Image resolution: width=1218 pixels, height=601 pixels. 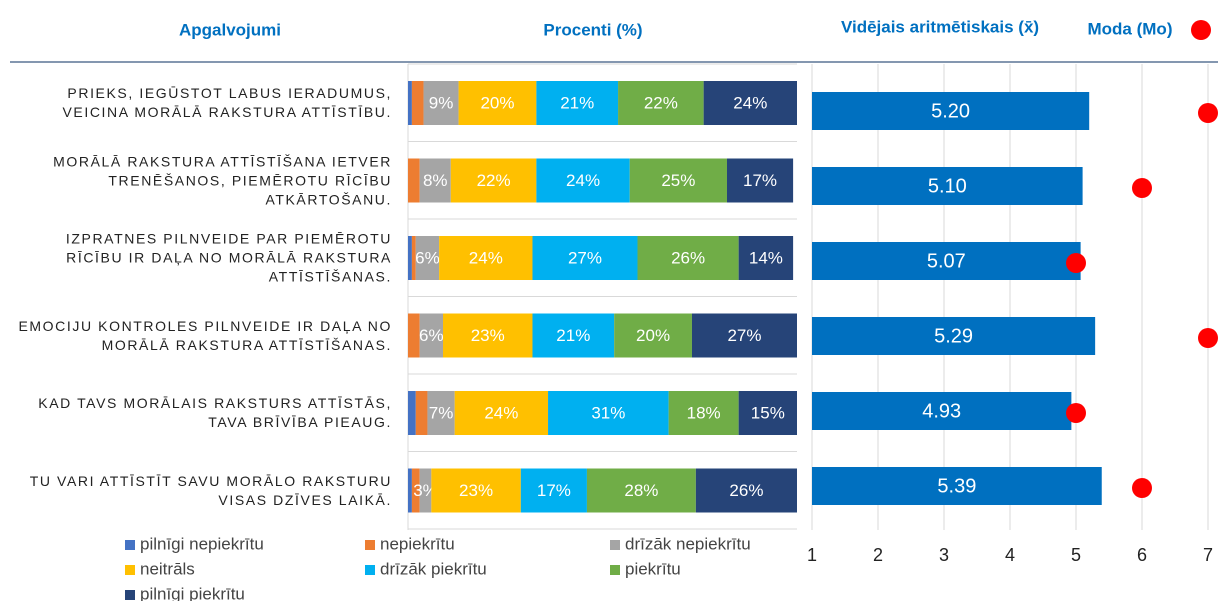 What do you see at coordinates (1142, 555) in the screenshot?
I see `x-tick-label: 6` at bounding box center [1142, 555].